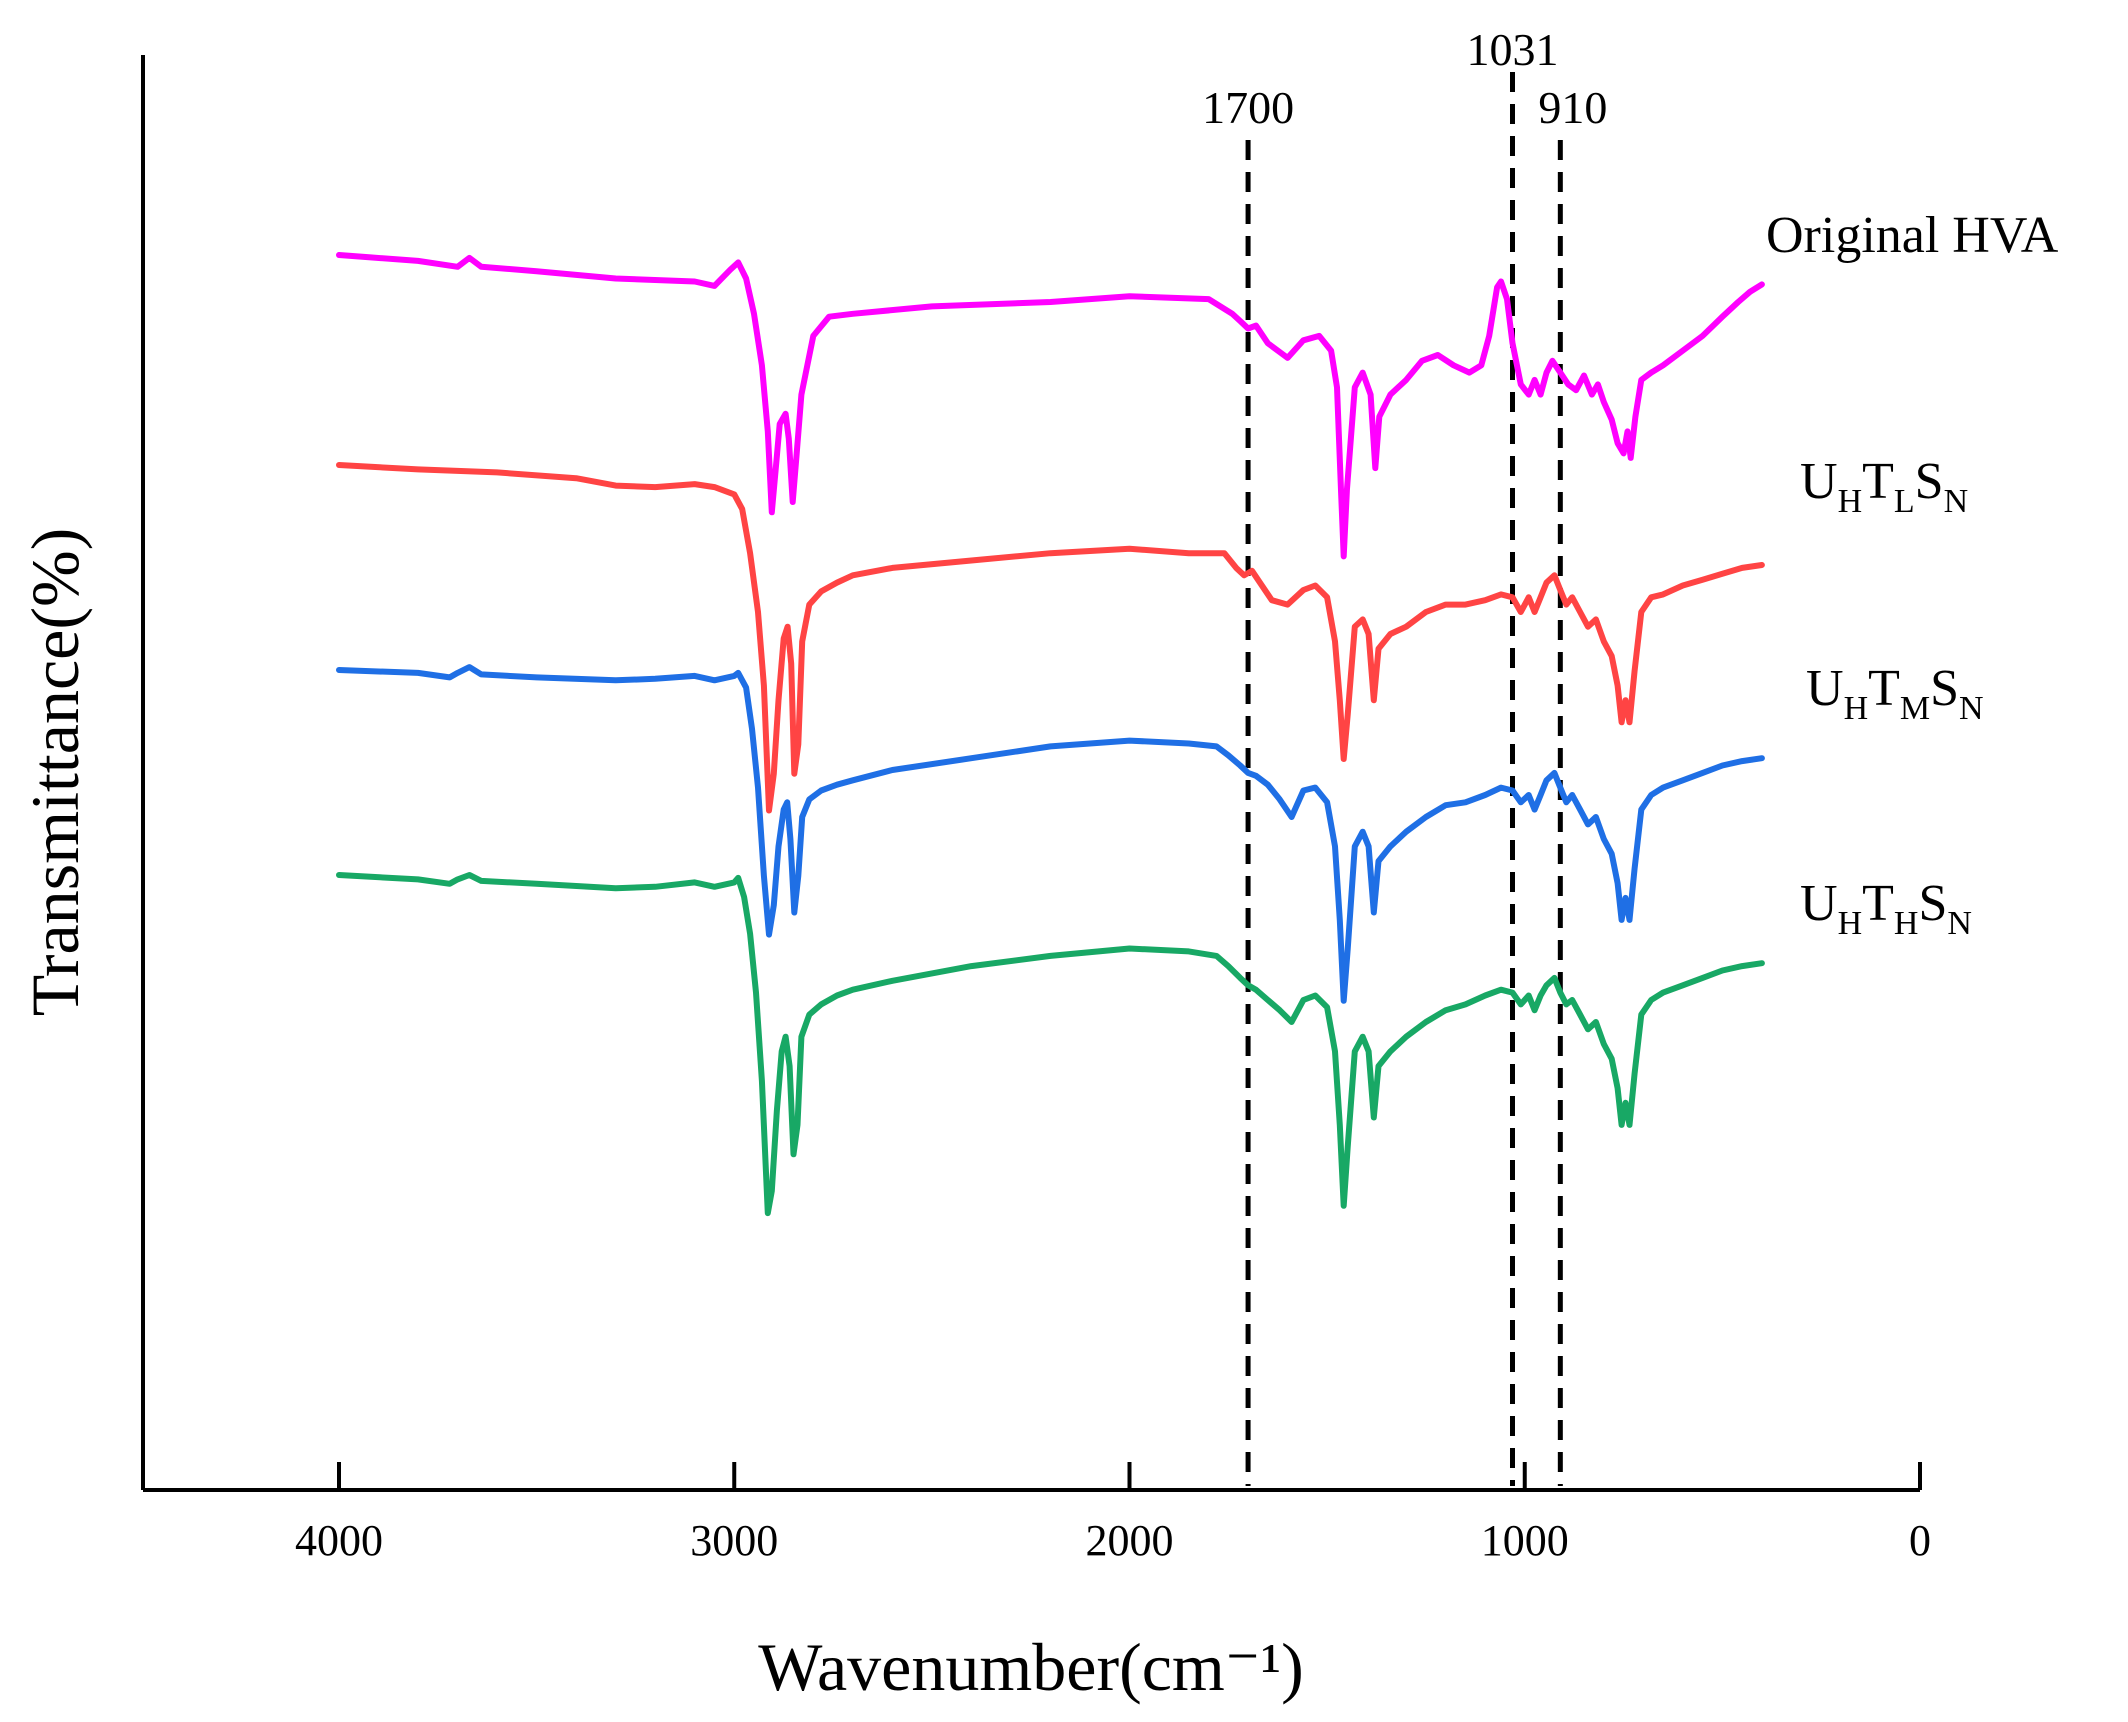 This screenshot has width=2128, height=1722. What do you see at coordinates (1113, 1513) in the screenshot?
I see `x-ticks-layer: 4000 3000 2000 1000 0` at bounding box center [1113, 1513].